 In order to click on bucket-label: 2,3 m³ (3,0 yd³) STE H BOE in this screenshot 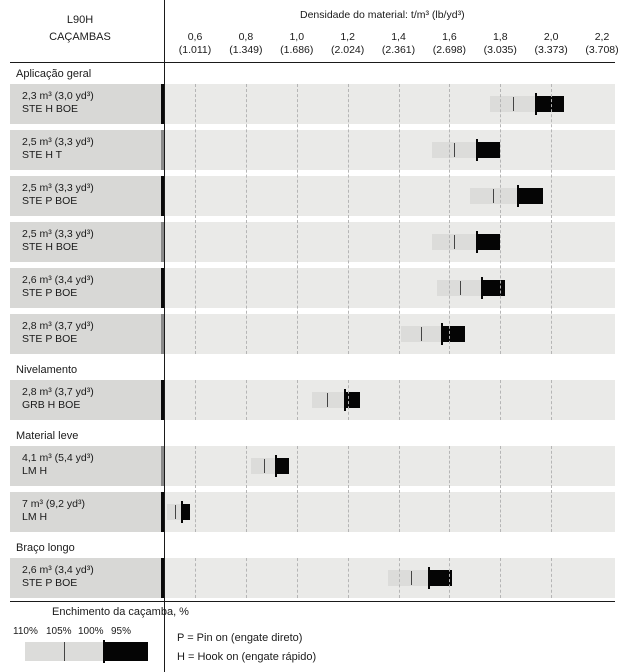, I will do `click(58, 103)`.